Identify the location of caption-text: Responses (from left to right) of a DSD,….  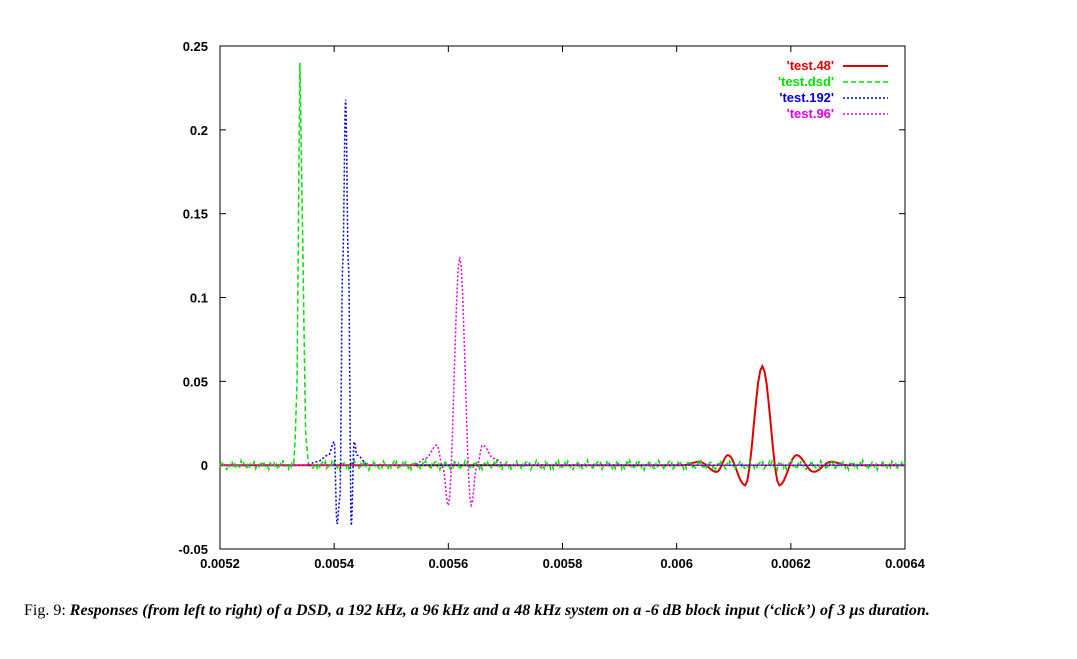
(499, 610).